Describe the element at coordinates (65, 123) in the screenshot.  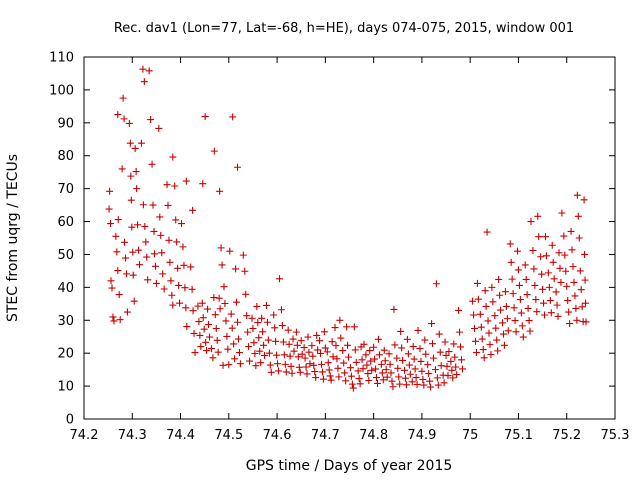
I see `y-tick-label: 90` at that location.